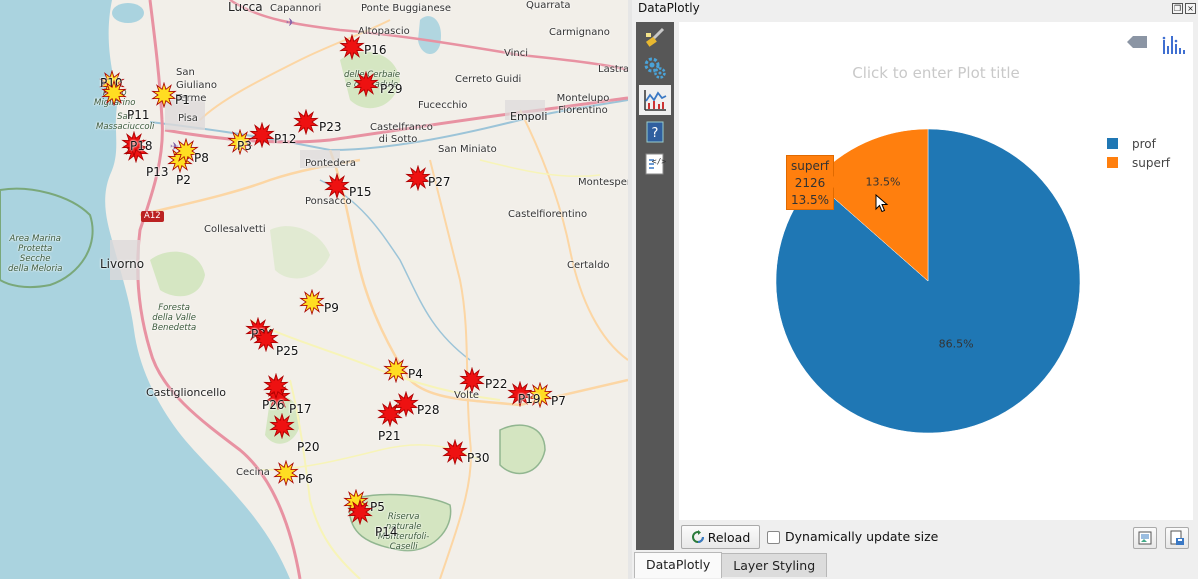 This screenshot has height=579, width=1198. What do you see at coordinates (401, 133) in the screenshot?
I see `place-label: Castelfranco di Sotto` at bounding box center [401, 133].